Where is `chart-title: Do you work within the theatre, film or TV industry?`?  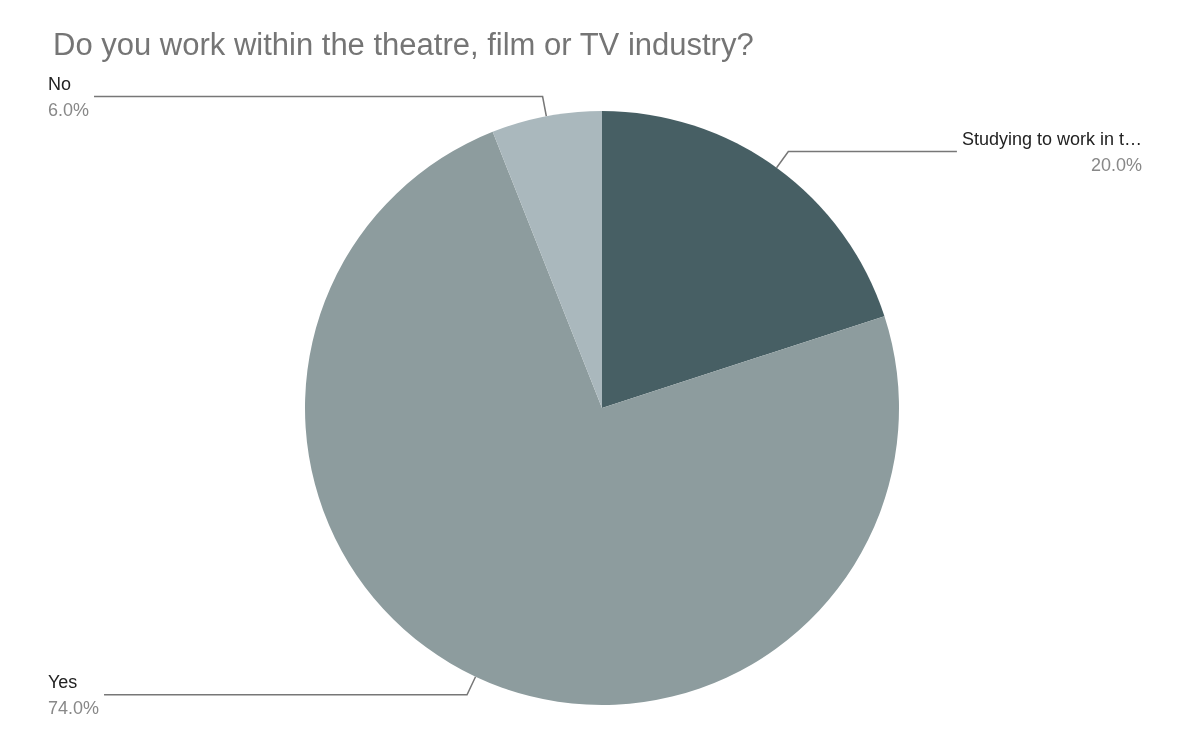
chart-title: Do you work within the theatre, film or TV industry? is located at coordinates (403, 44).